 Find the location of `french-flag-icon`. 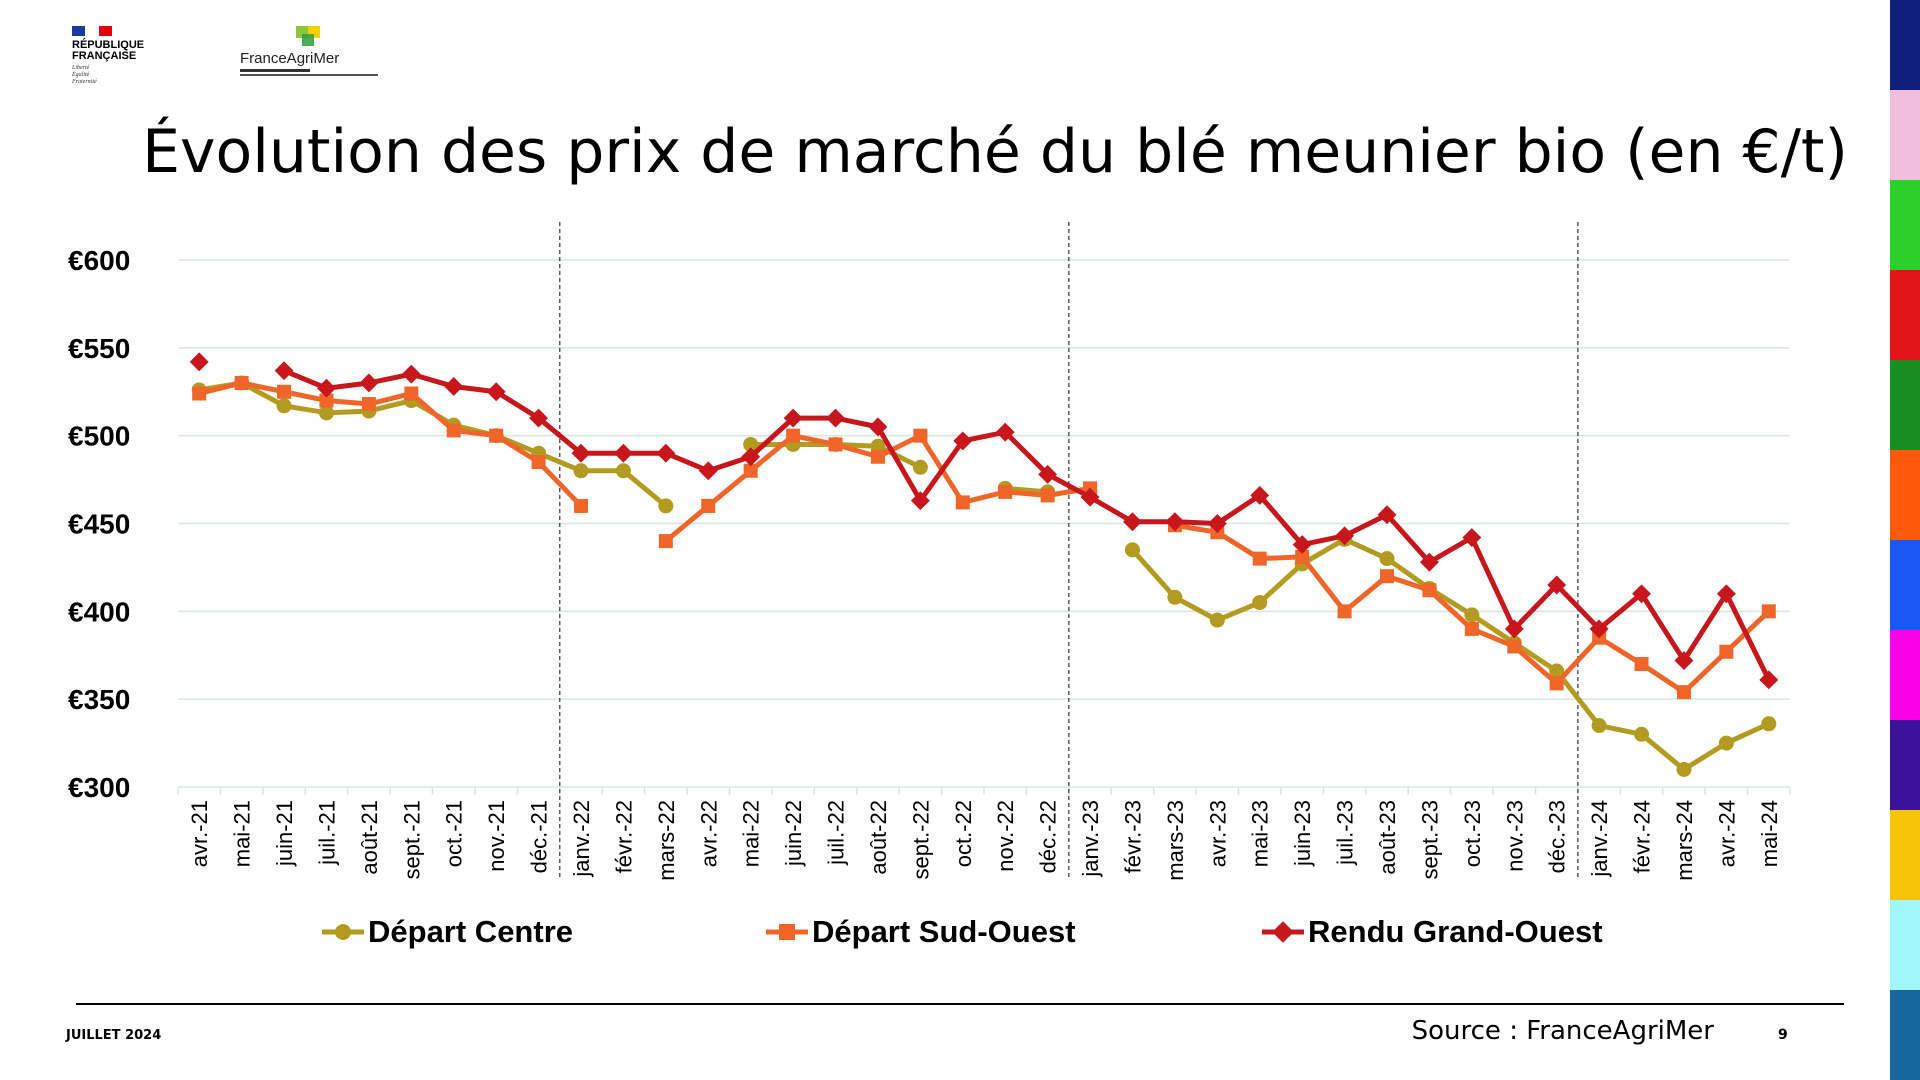

french-flag-icon is located at coordinates (92, 31).